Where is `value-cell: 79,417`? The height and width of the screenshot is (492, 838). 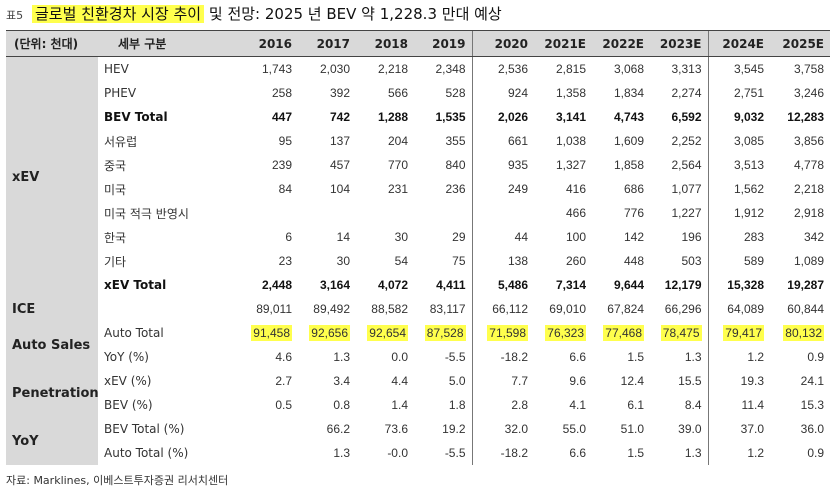 value-cell: 79,417 is located at coordinates (738, 333).